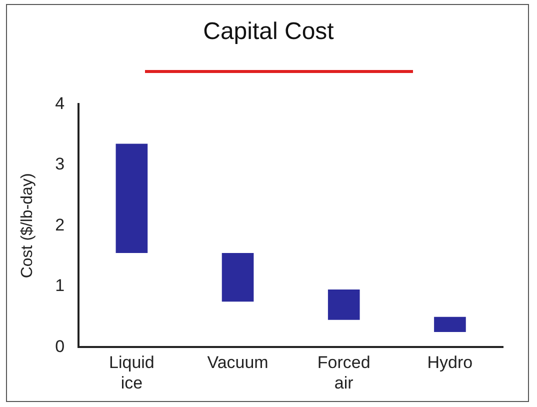 This screenshot has height=407, width=537. What do you see at coordinates (60, 286) in the screenshot?
I see `y-tick-label: 1` at bounding box center [60, 286].